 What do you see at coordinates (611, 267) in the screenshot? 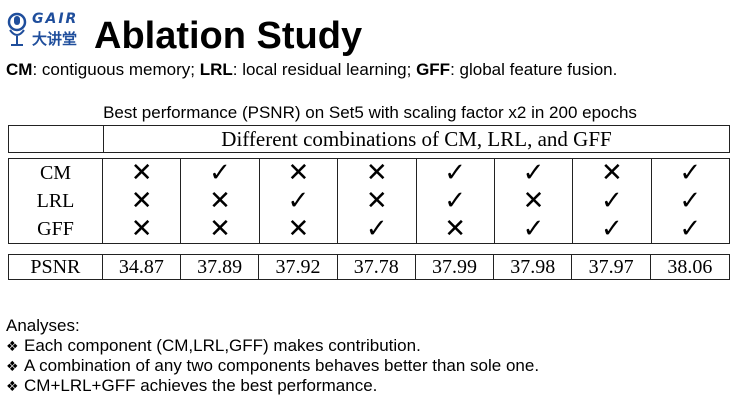
I see `psnr-value: 37.97` at bounding box center [611, 267].